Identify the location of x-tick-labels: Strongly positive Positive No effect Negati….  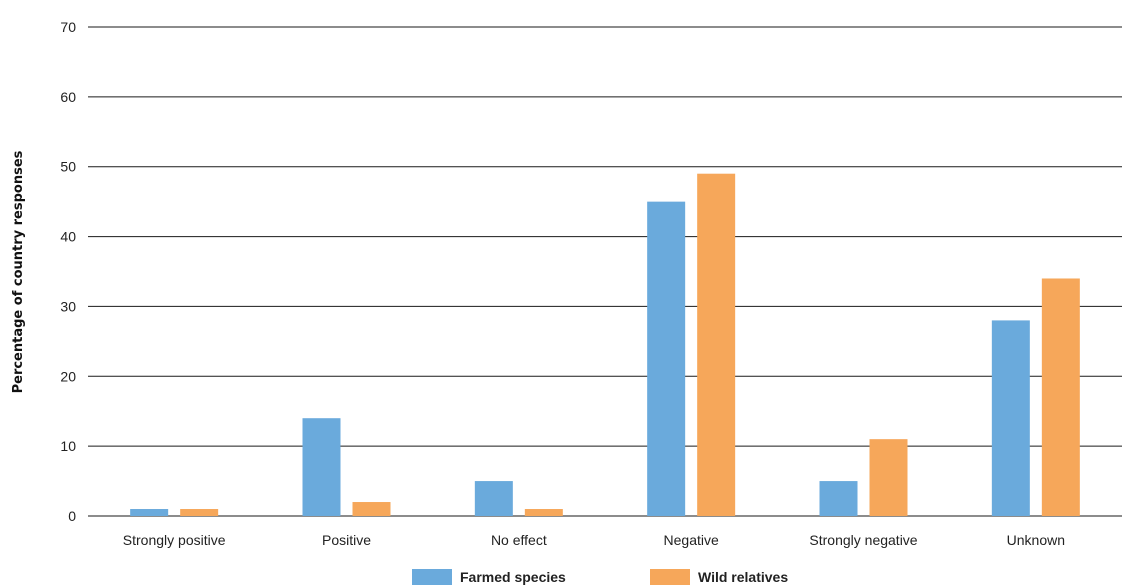
(594, 540).